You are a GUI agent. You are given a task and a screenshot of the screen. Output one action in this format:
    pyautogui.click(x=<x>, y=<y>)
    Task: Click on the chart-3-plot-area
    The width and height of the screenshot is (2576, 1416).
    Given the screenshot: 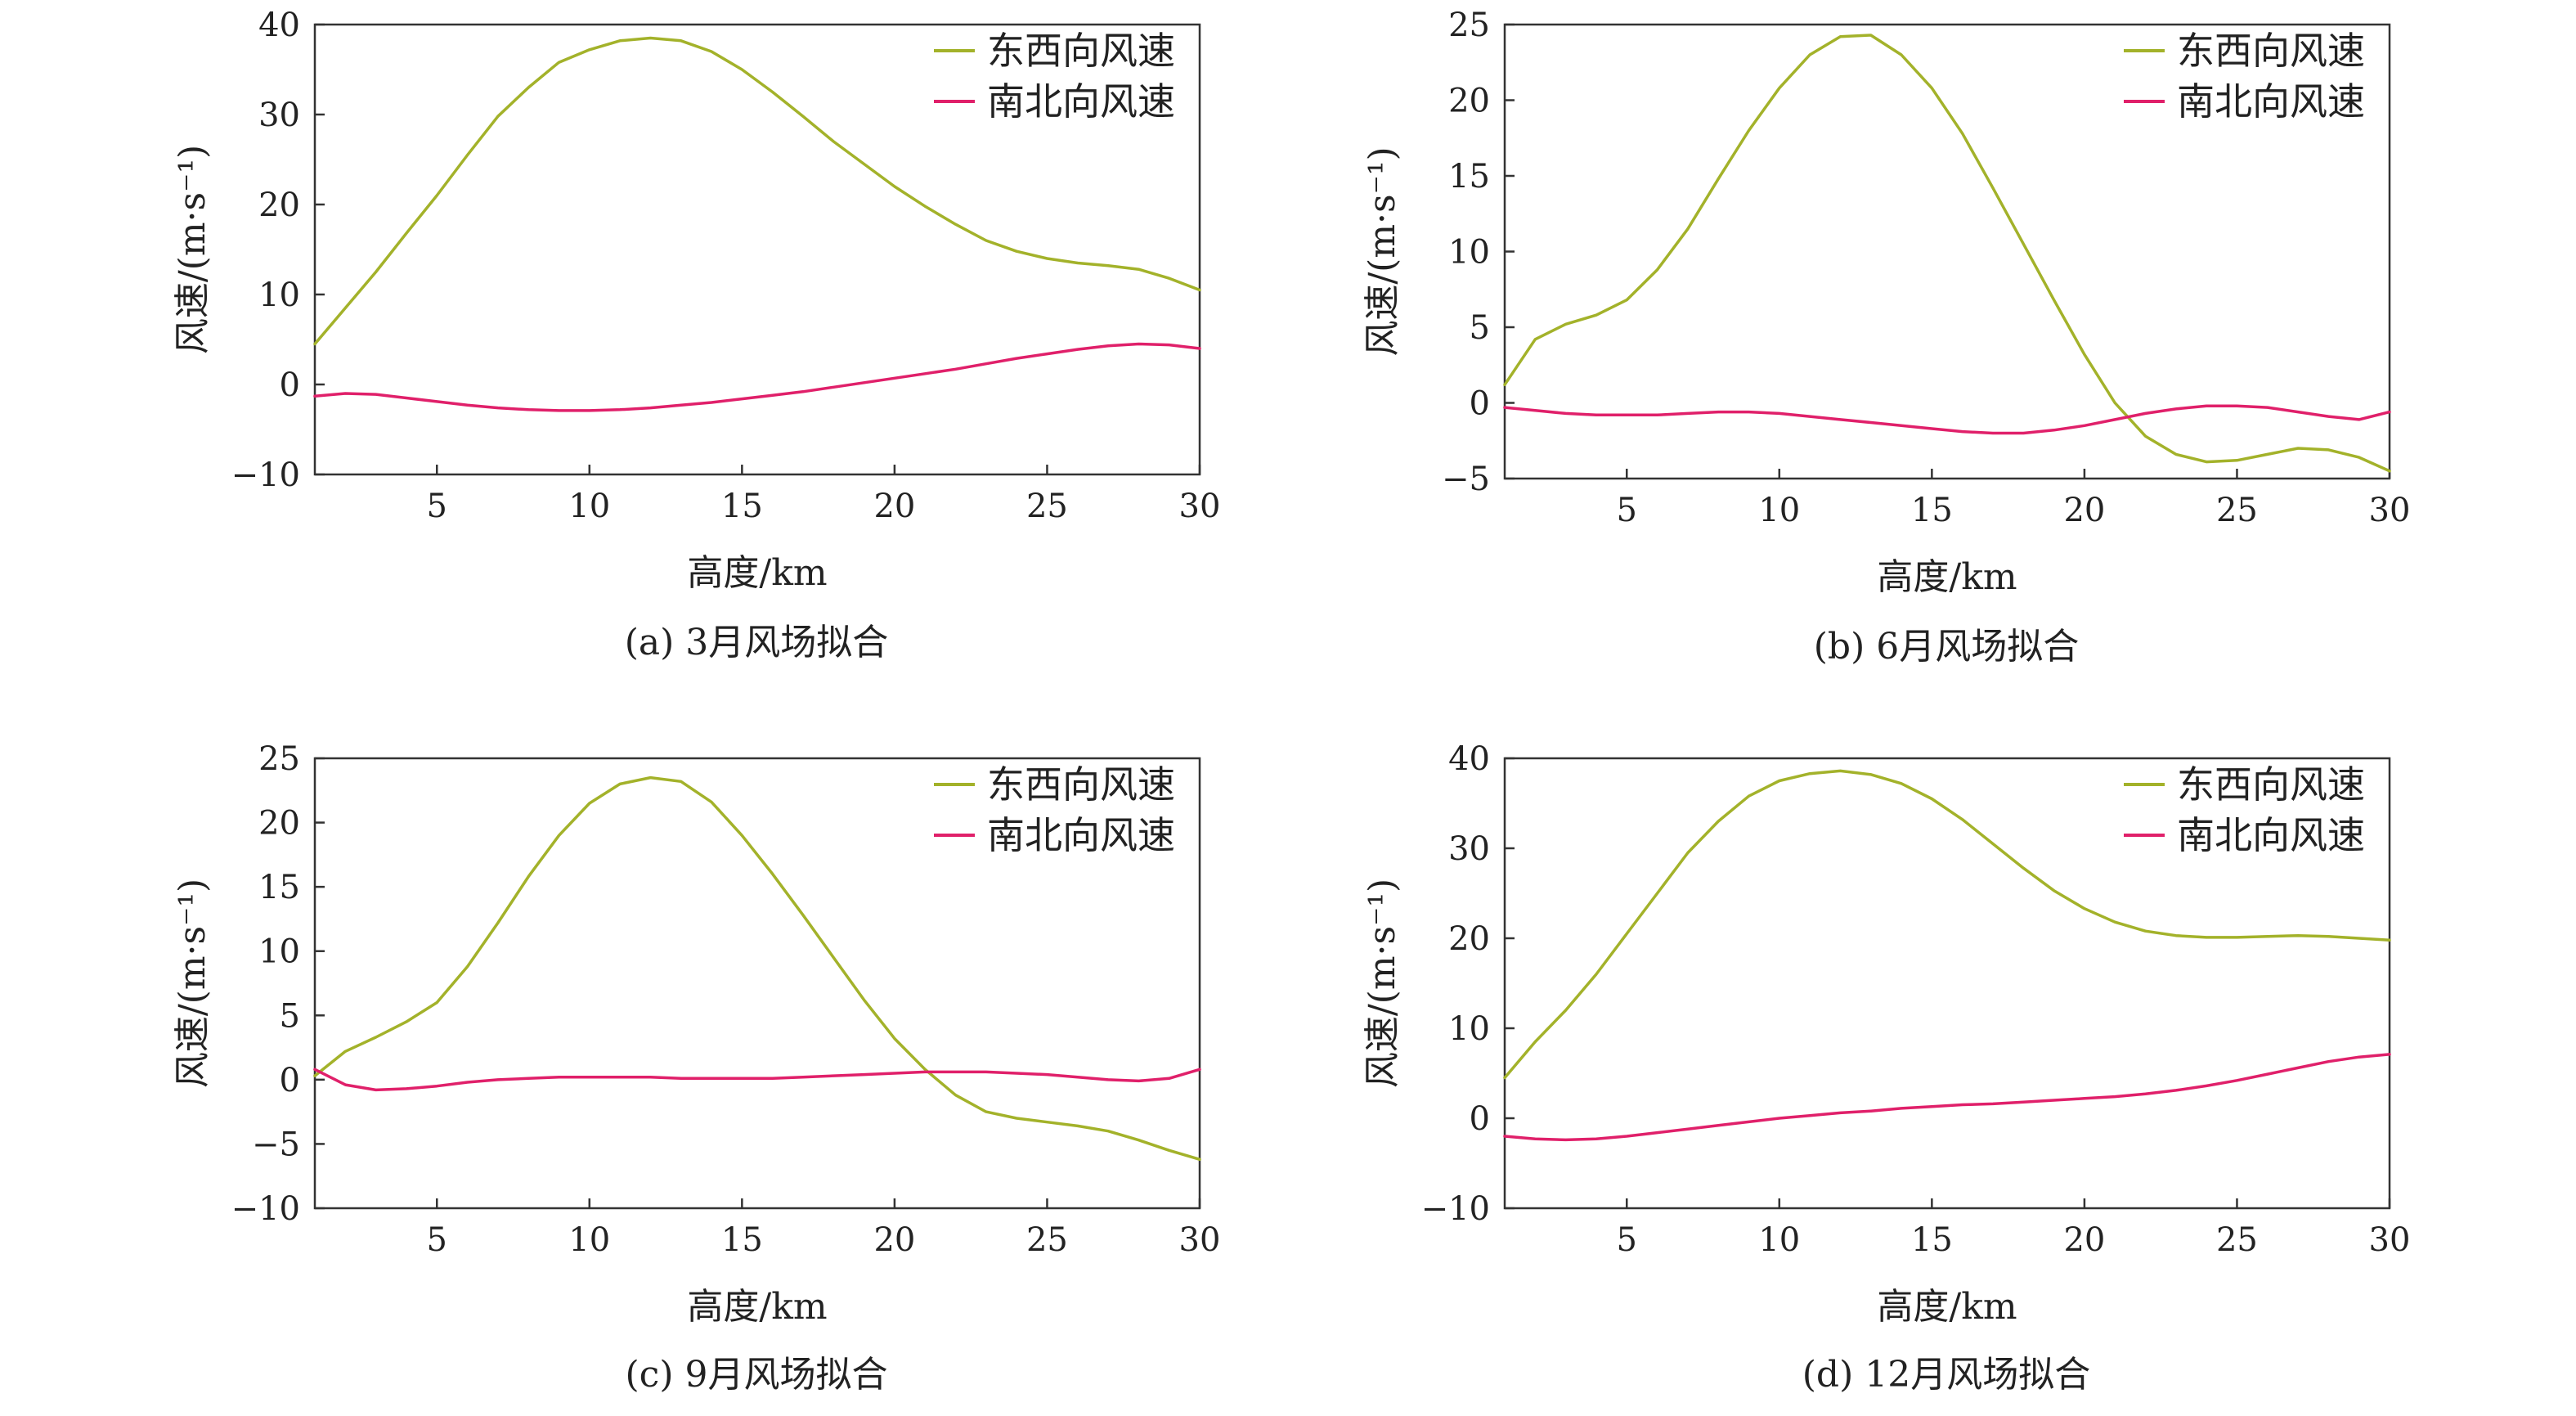 What is the action you would take?
    pyautogui.click(x=757, y=983)
    